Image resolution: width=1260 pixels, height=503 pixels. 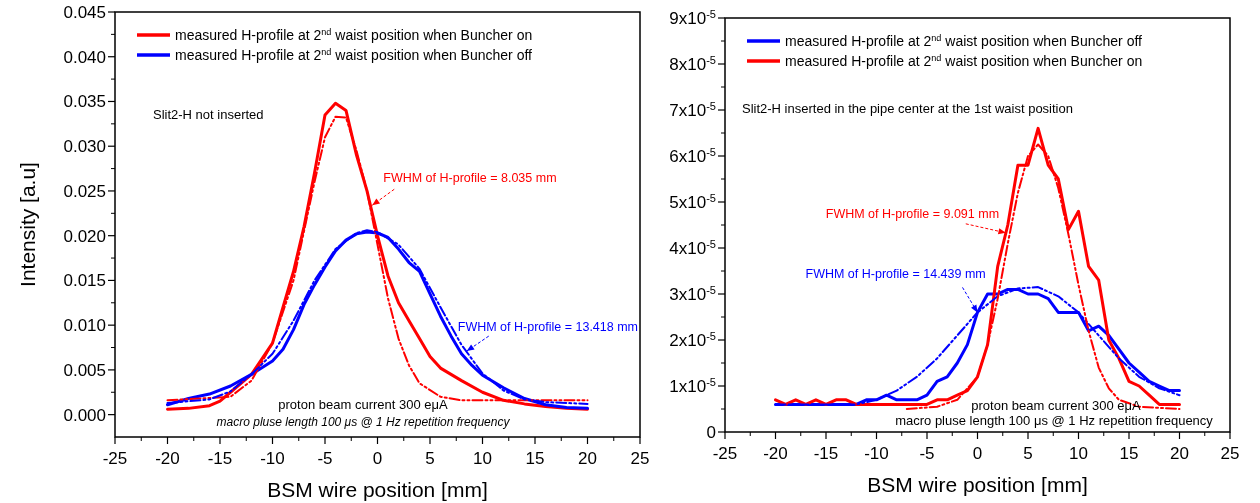 I want to click on y-tick-label: 0.000, so click(x=84, y=415).